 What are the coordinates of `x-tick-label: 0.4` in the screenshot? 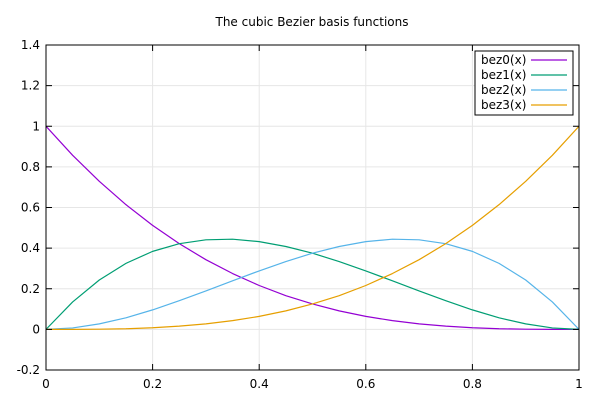 It's located at (259, 384).